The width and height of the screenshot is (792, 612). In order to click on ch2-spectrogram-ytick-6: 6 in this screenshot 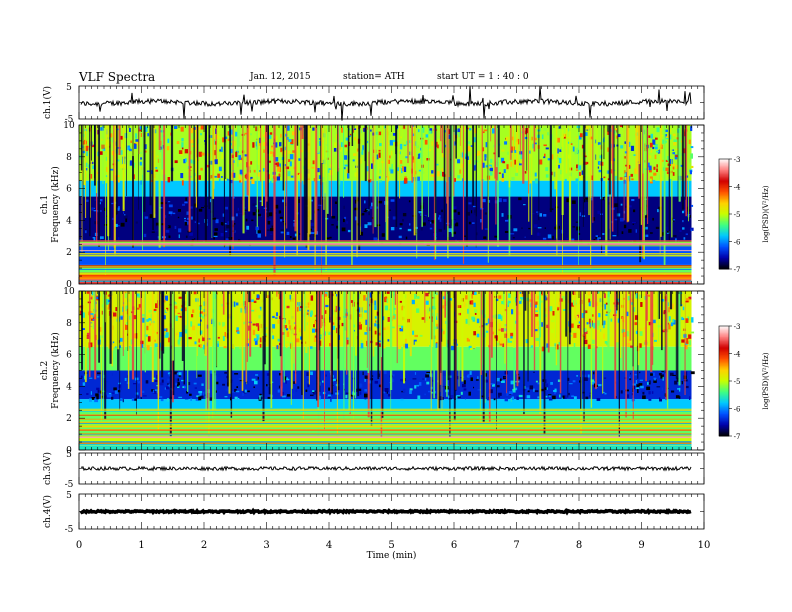, I will do `click(69, 356)`.